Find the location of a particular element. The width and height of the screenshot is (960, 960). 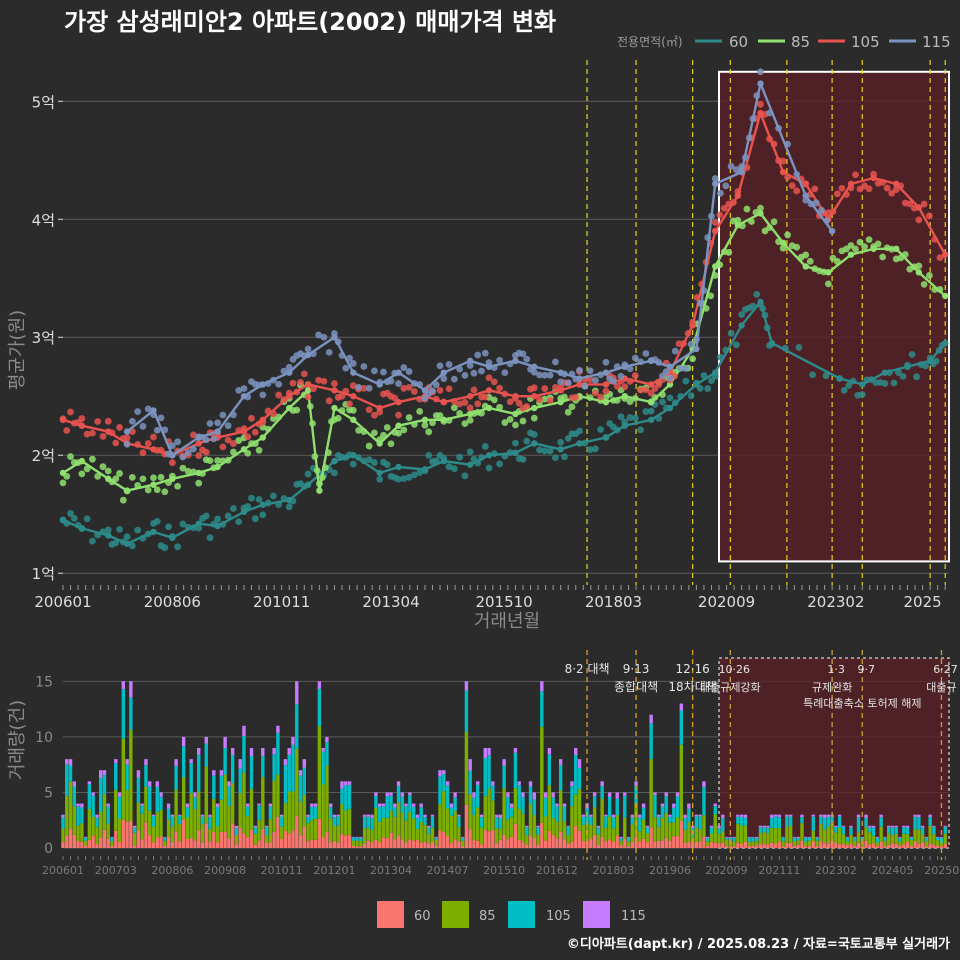

price-y-tick-label: 5억 is located at coordinates (43, 102).